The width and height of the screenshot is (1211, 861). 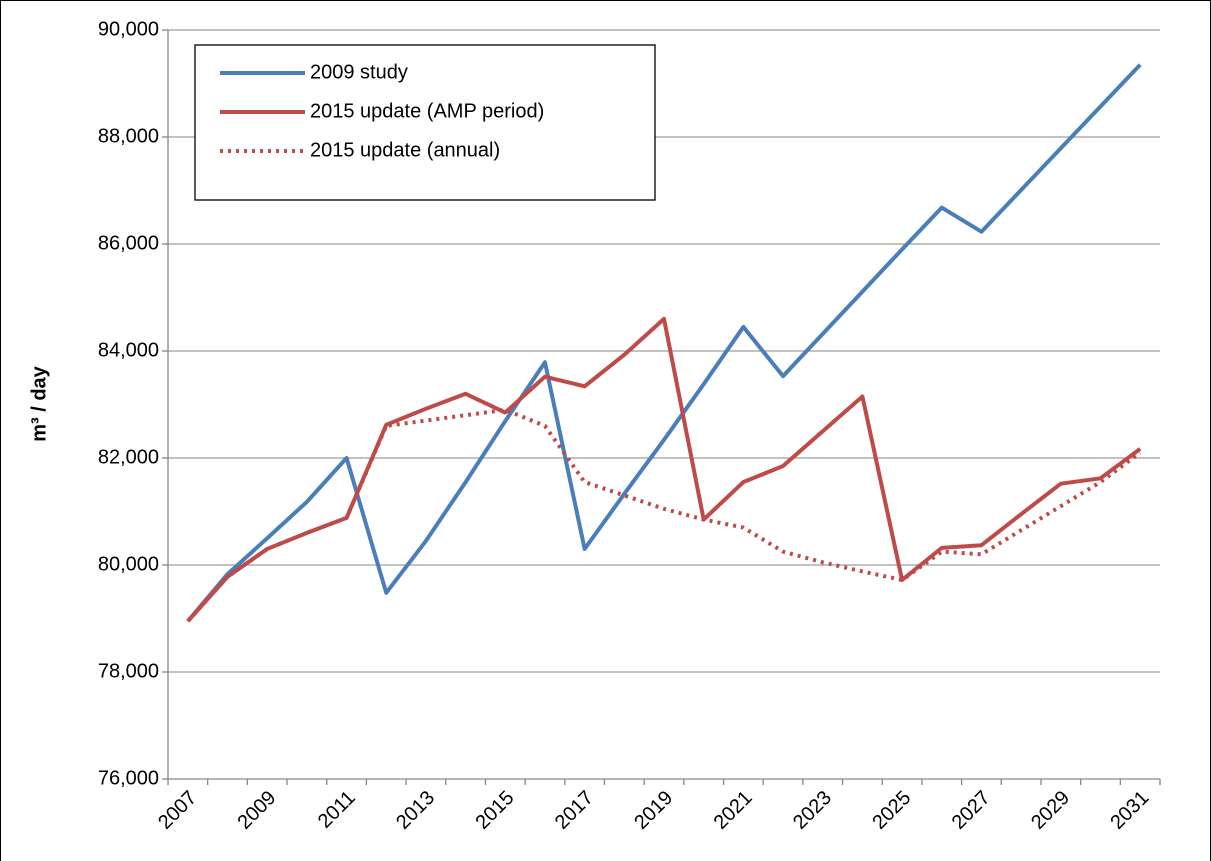 What do you see at coordinates (405, 150) in the screenshot?
I see `legend-label: 2015 update (annual)` at bounding box center [405, 150].